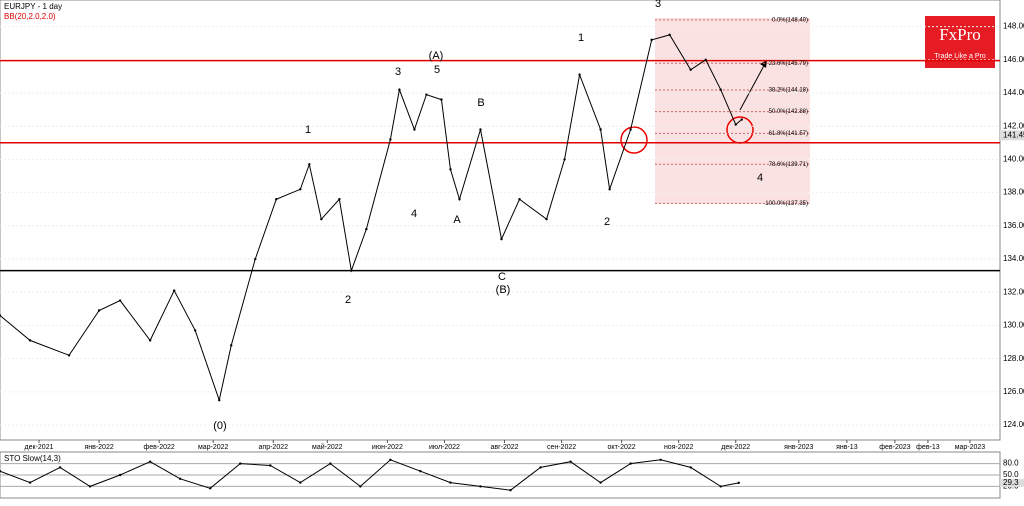 The height and width of the screenshot is (506, 1024). I want to click on x-tick-label: янв-13, so click(847, 447).